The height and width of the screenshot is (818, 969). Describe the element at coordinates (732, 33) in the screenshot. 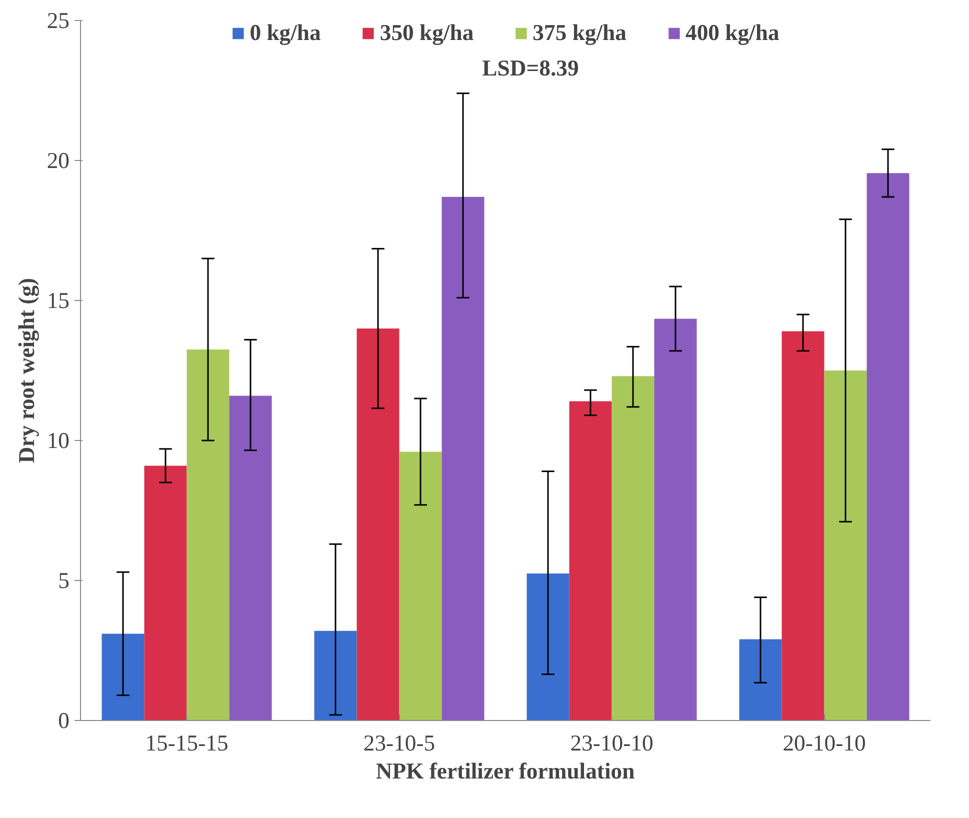

I see `legend-label: 400 kg/ha` at that location.